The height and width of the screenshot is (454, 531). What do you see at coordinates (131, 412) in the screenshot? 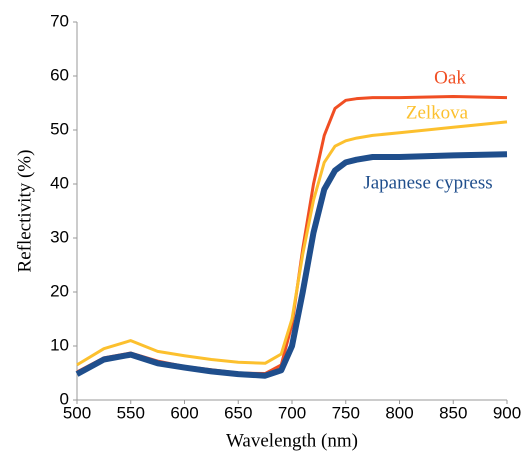
I see `x-tick-label: 550` at bounding box center [131, 412].